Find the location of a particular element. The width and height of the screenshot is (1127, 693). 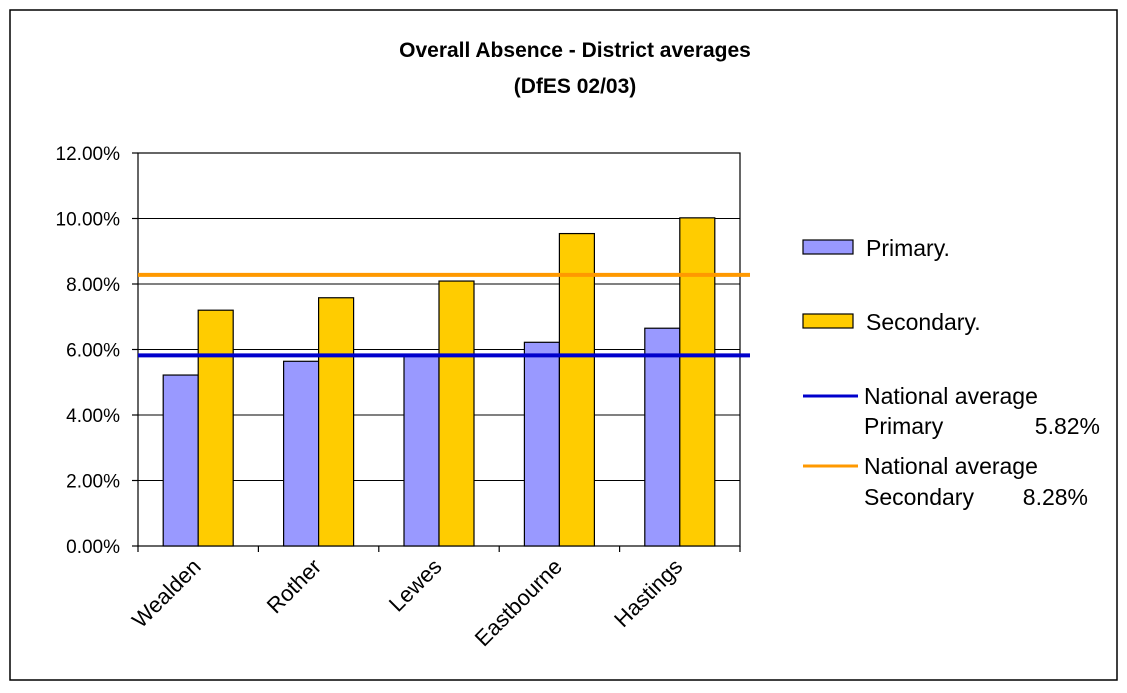

legend-swatch-secondary is located at coordinates (828, 321).